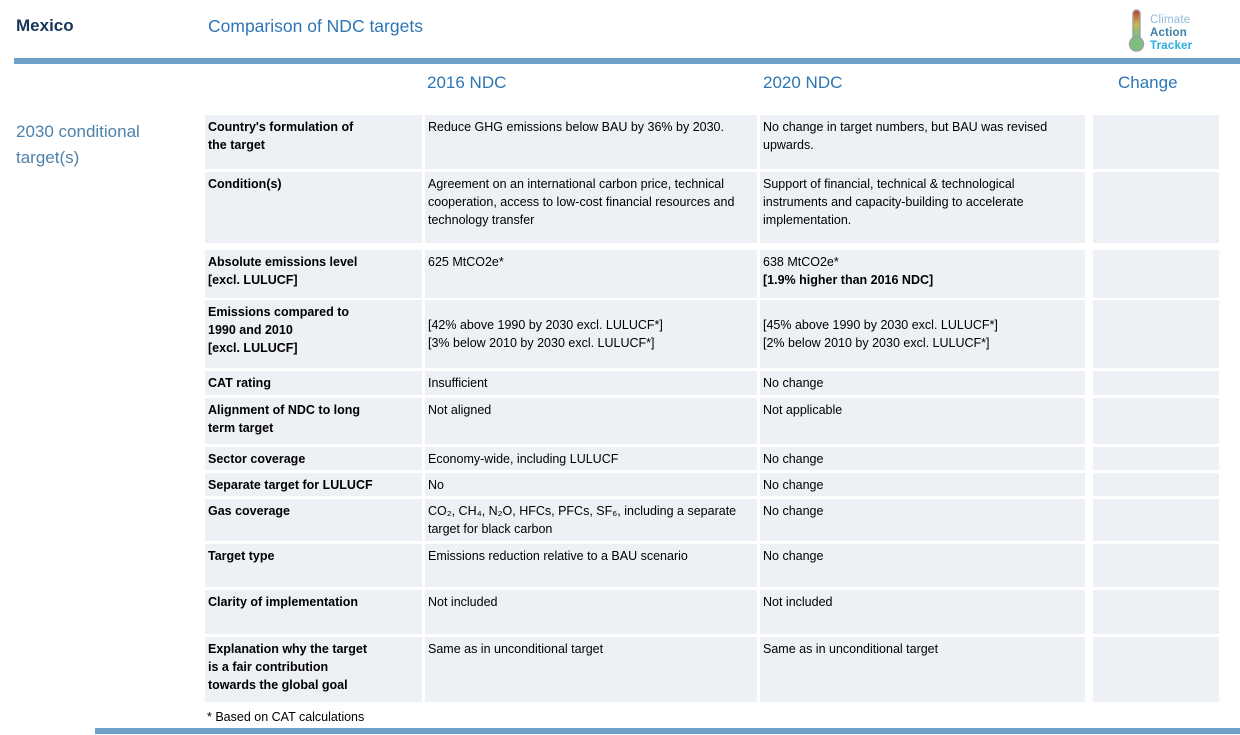 This screenshot has width=1240, height=735. I want to click on cell-line: [45% above 1990 by 2030 excl. LULUCF*], so click(880, 325).